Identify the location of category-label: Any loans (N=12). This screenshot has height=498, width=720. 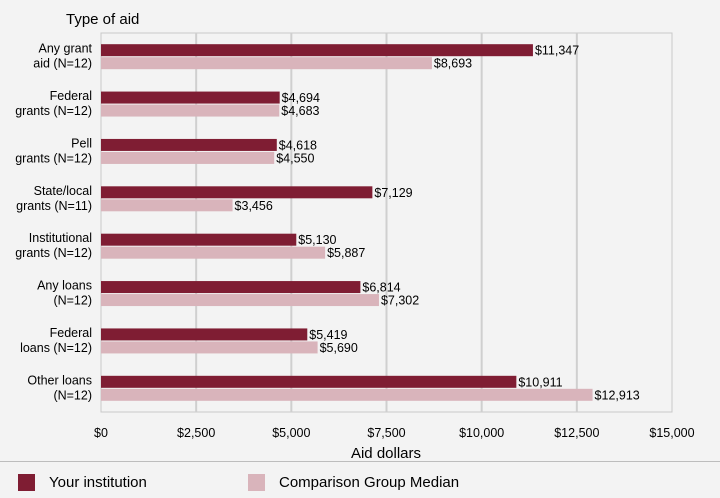
(64, 293).